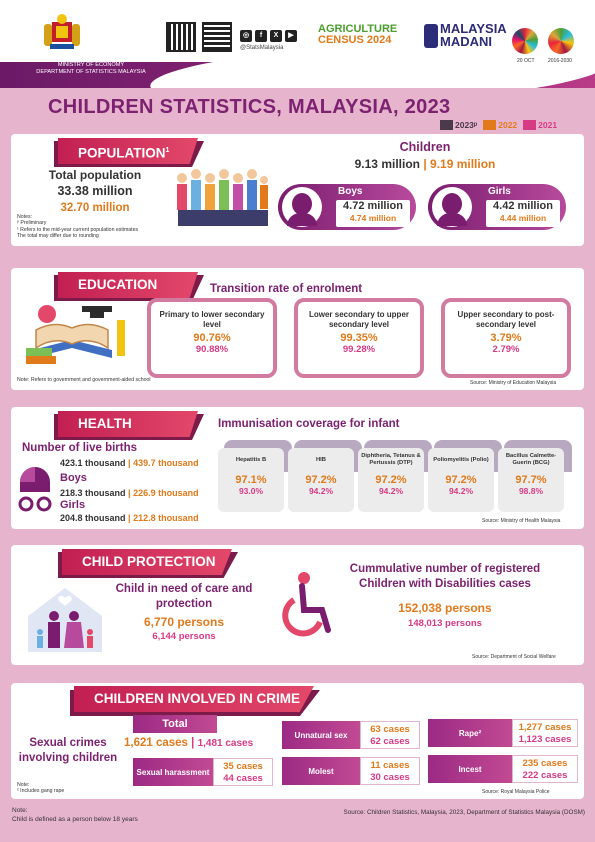  What do you see at coordinates (129, 463) in the screenshot?
I see `live-births-values: 423.1 thousand | 439.7 thousand` at bounding box center [129, 463].